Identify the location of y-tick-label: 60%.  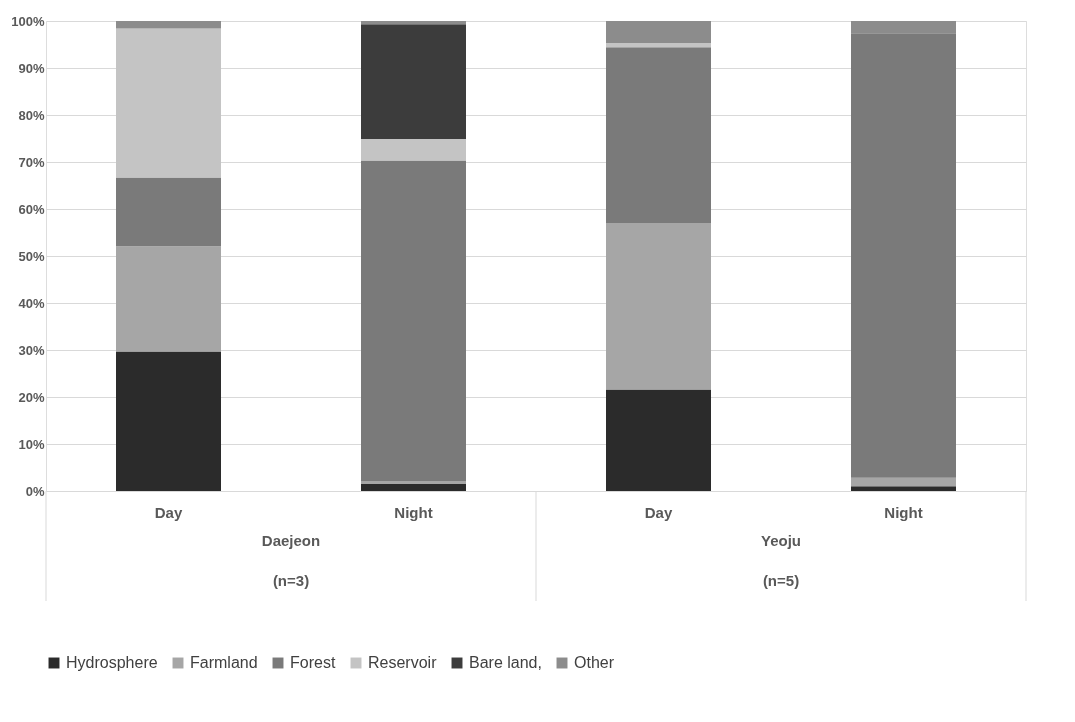
(31, 209).